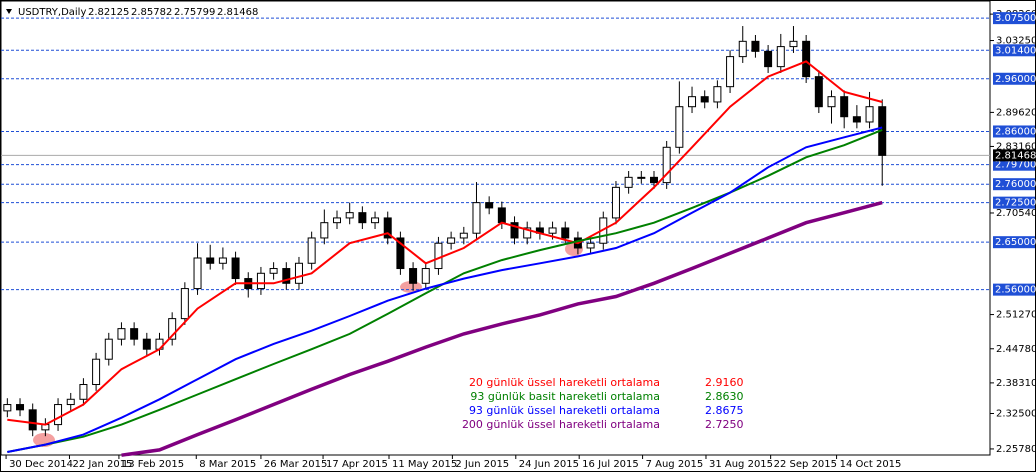 This screenshot has height=476, width=1036. Describe the element at coordinates (108, 12) in the screenshot. I see `header-value: 2.82125` at that location.